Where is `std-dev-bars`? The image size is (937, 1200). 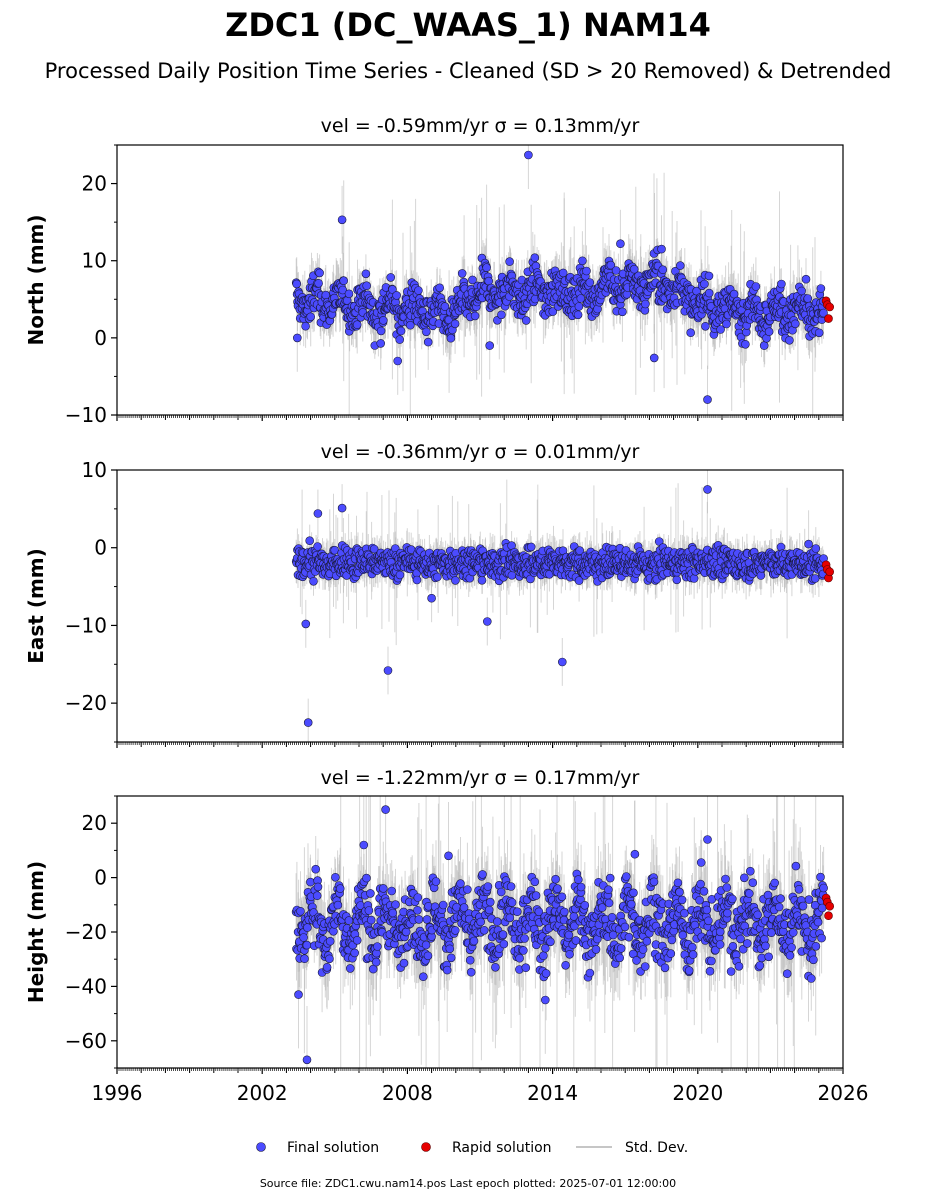 std-dev-bars is located at coordinates (560, 606).